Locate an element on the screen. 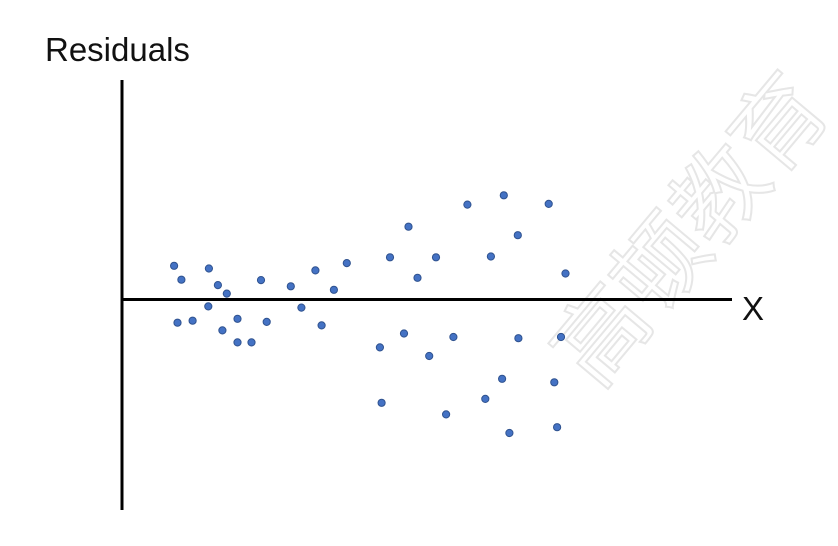 This screenshot has width=838, height=546. y-axis-label: Residuals is located at coordinates (117, 49).